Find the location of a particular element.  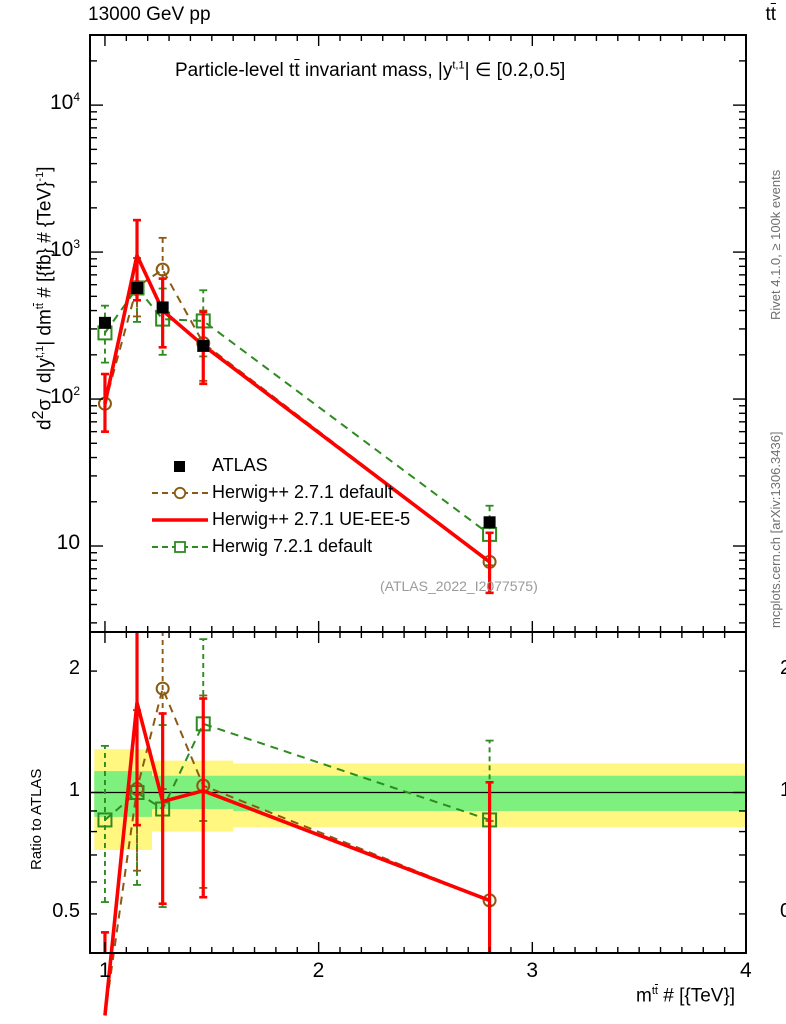

ratio-band-inner is located at coordinates (420, 794).